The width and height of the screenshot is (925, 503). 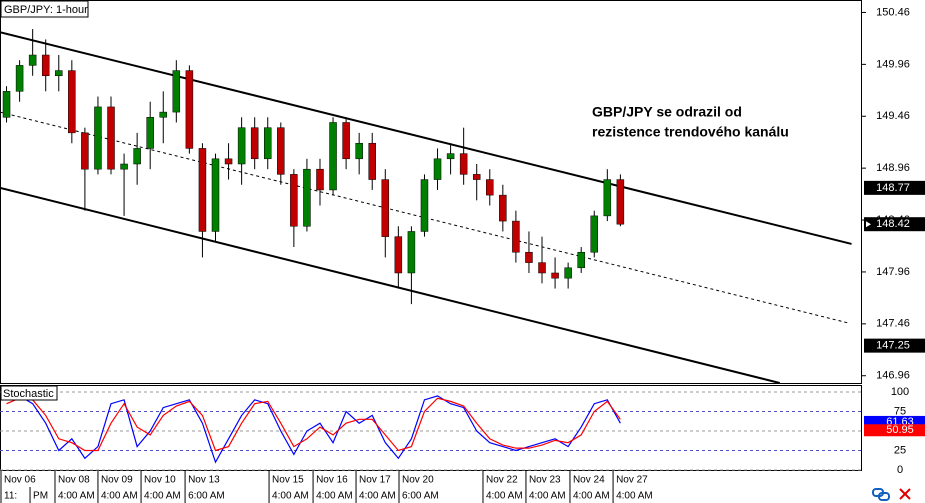 I want to click on annotation: rezistence trendového kanálu, so click(x=690, y=132).